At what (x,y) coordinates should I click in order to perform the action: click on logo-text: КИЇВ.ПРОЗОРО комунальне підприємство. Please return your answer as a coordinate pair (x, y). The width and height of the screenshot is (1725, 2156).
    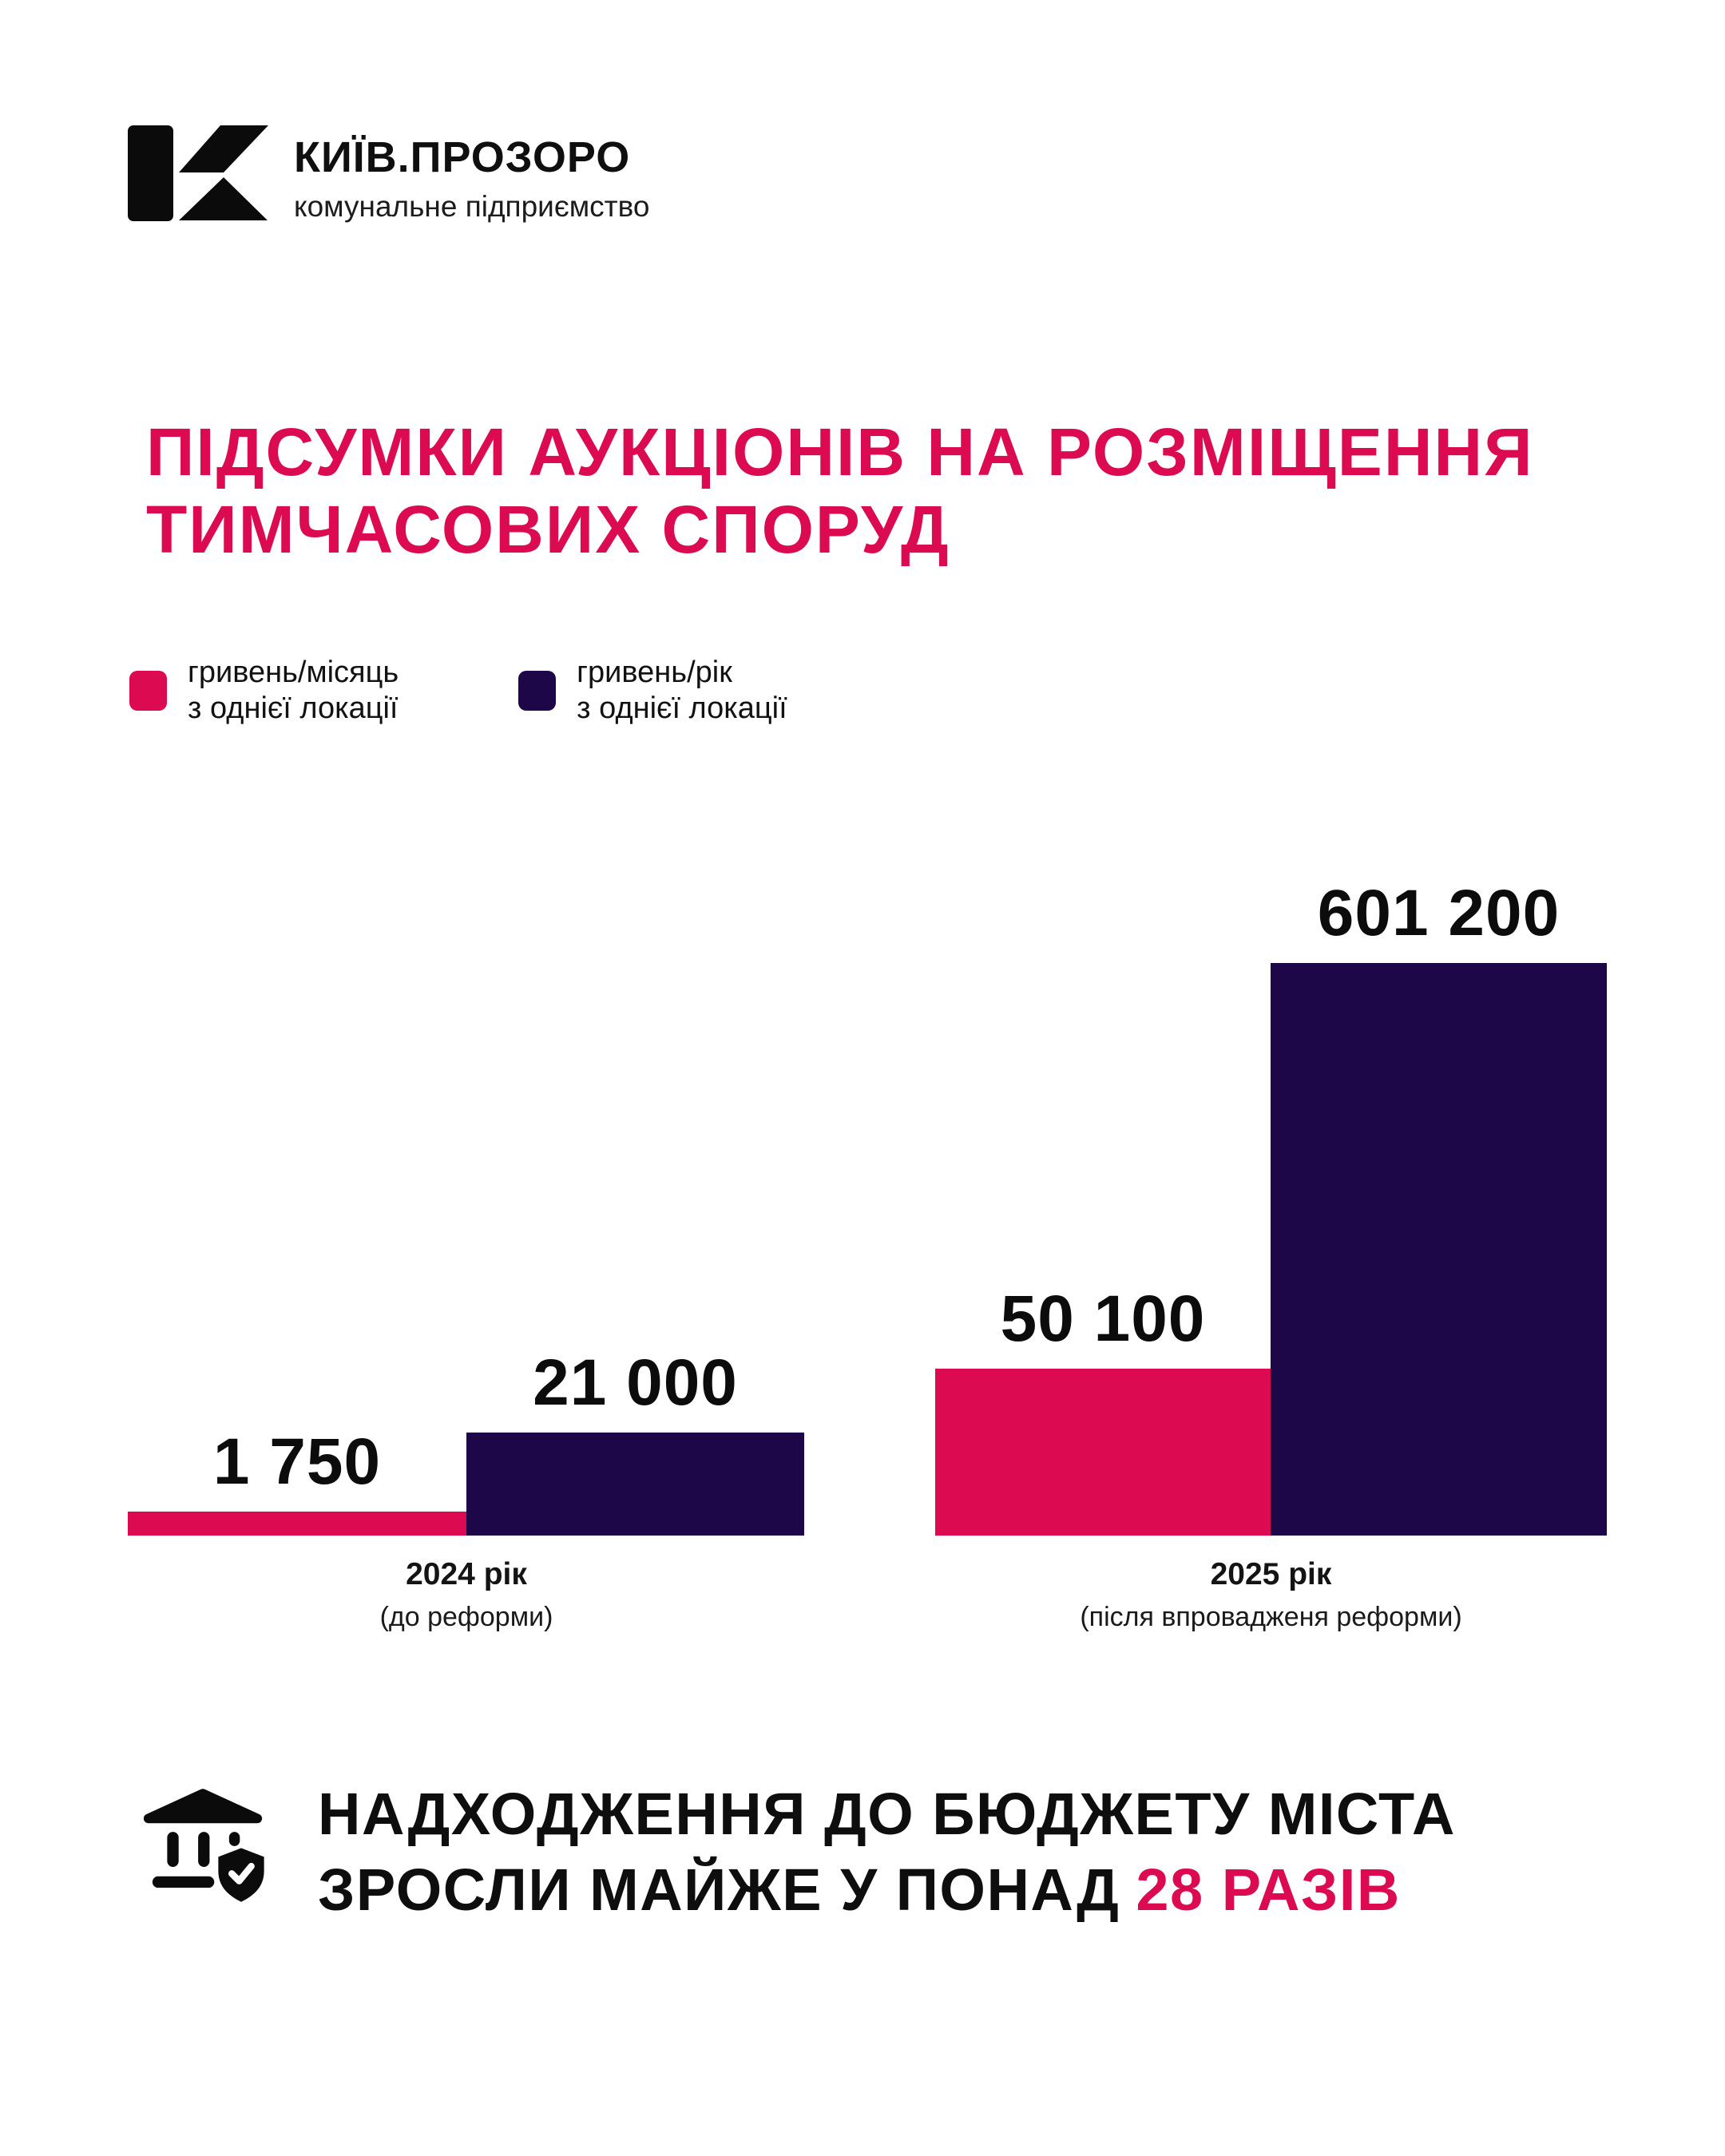
    Looking at the image, I should click on (472, 174).